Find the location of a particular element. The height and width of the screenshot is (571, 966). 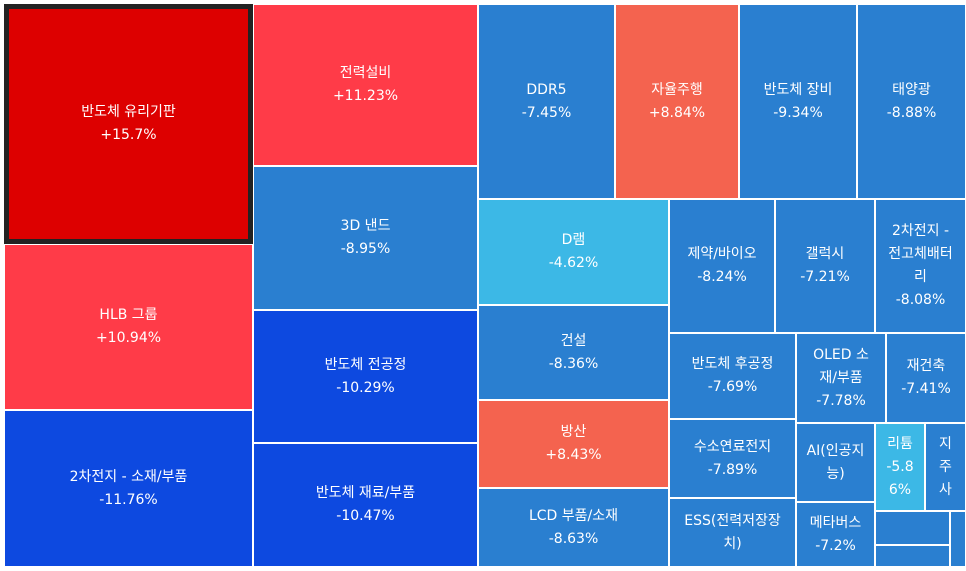

tile-change-value: -5.8 6% is located at coordinates (900, 478).